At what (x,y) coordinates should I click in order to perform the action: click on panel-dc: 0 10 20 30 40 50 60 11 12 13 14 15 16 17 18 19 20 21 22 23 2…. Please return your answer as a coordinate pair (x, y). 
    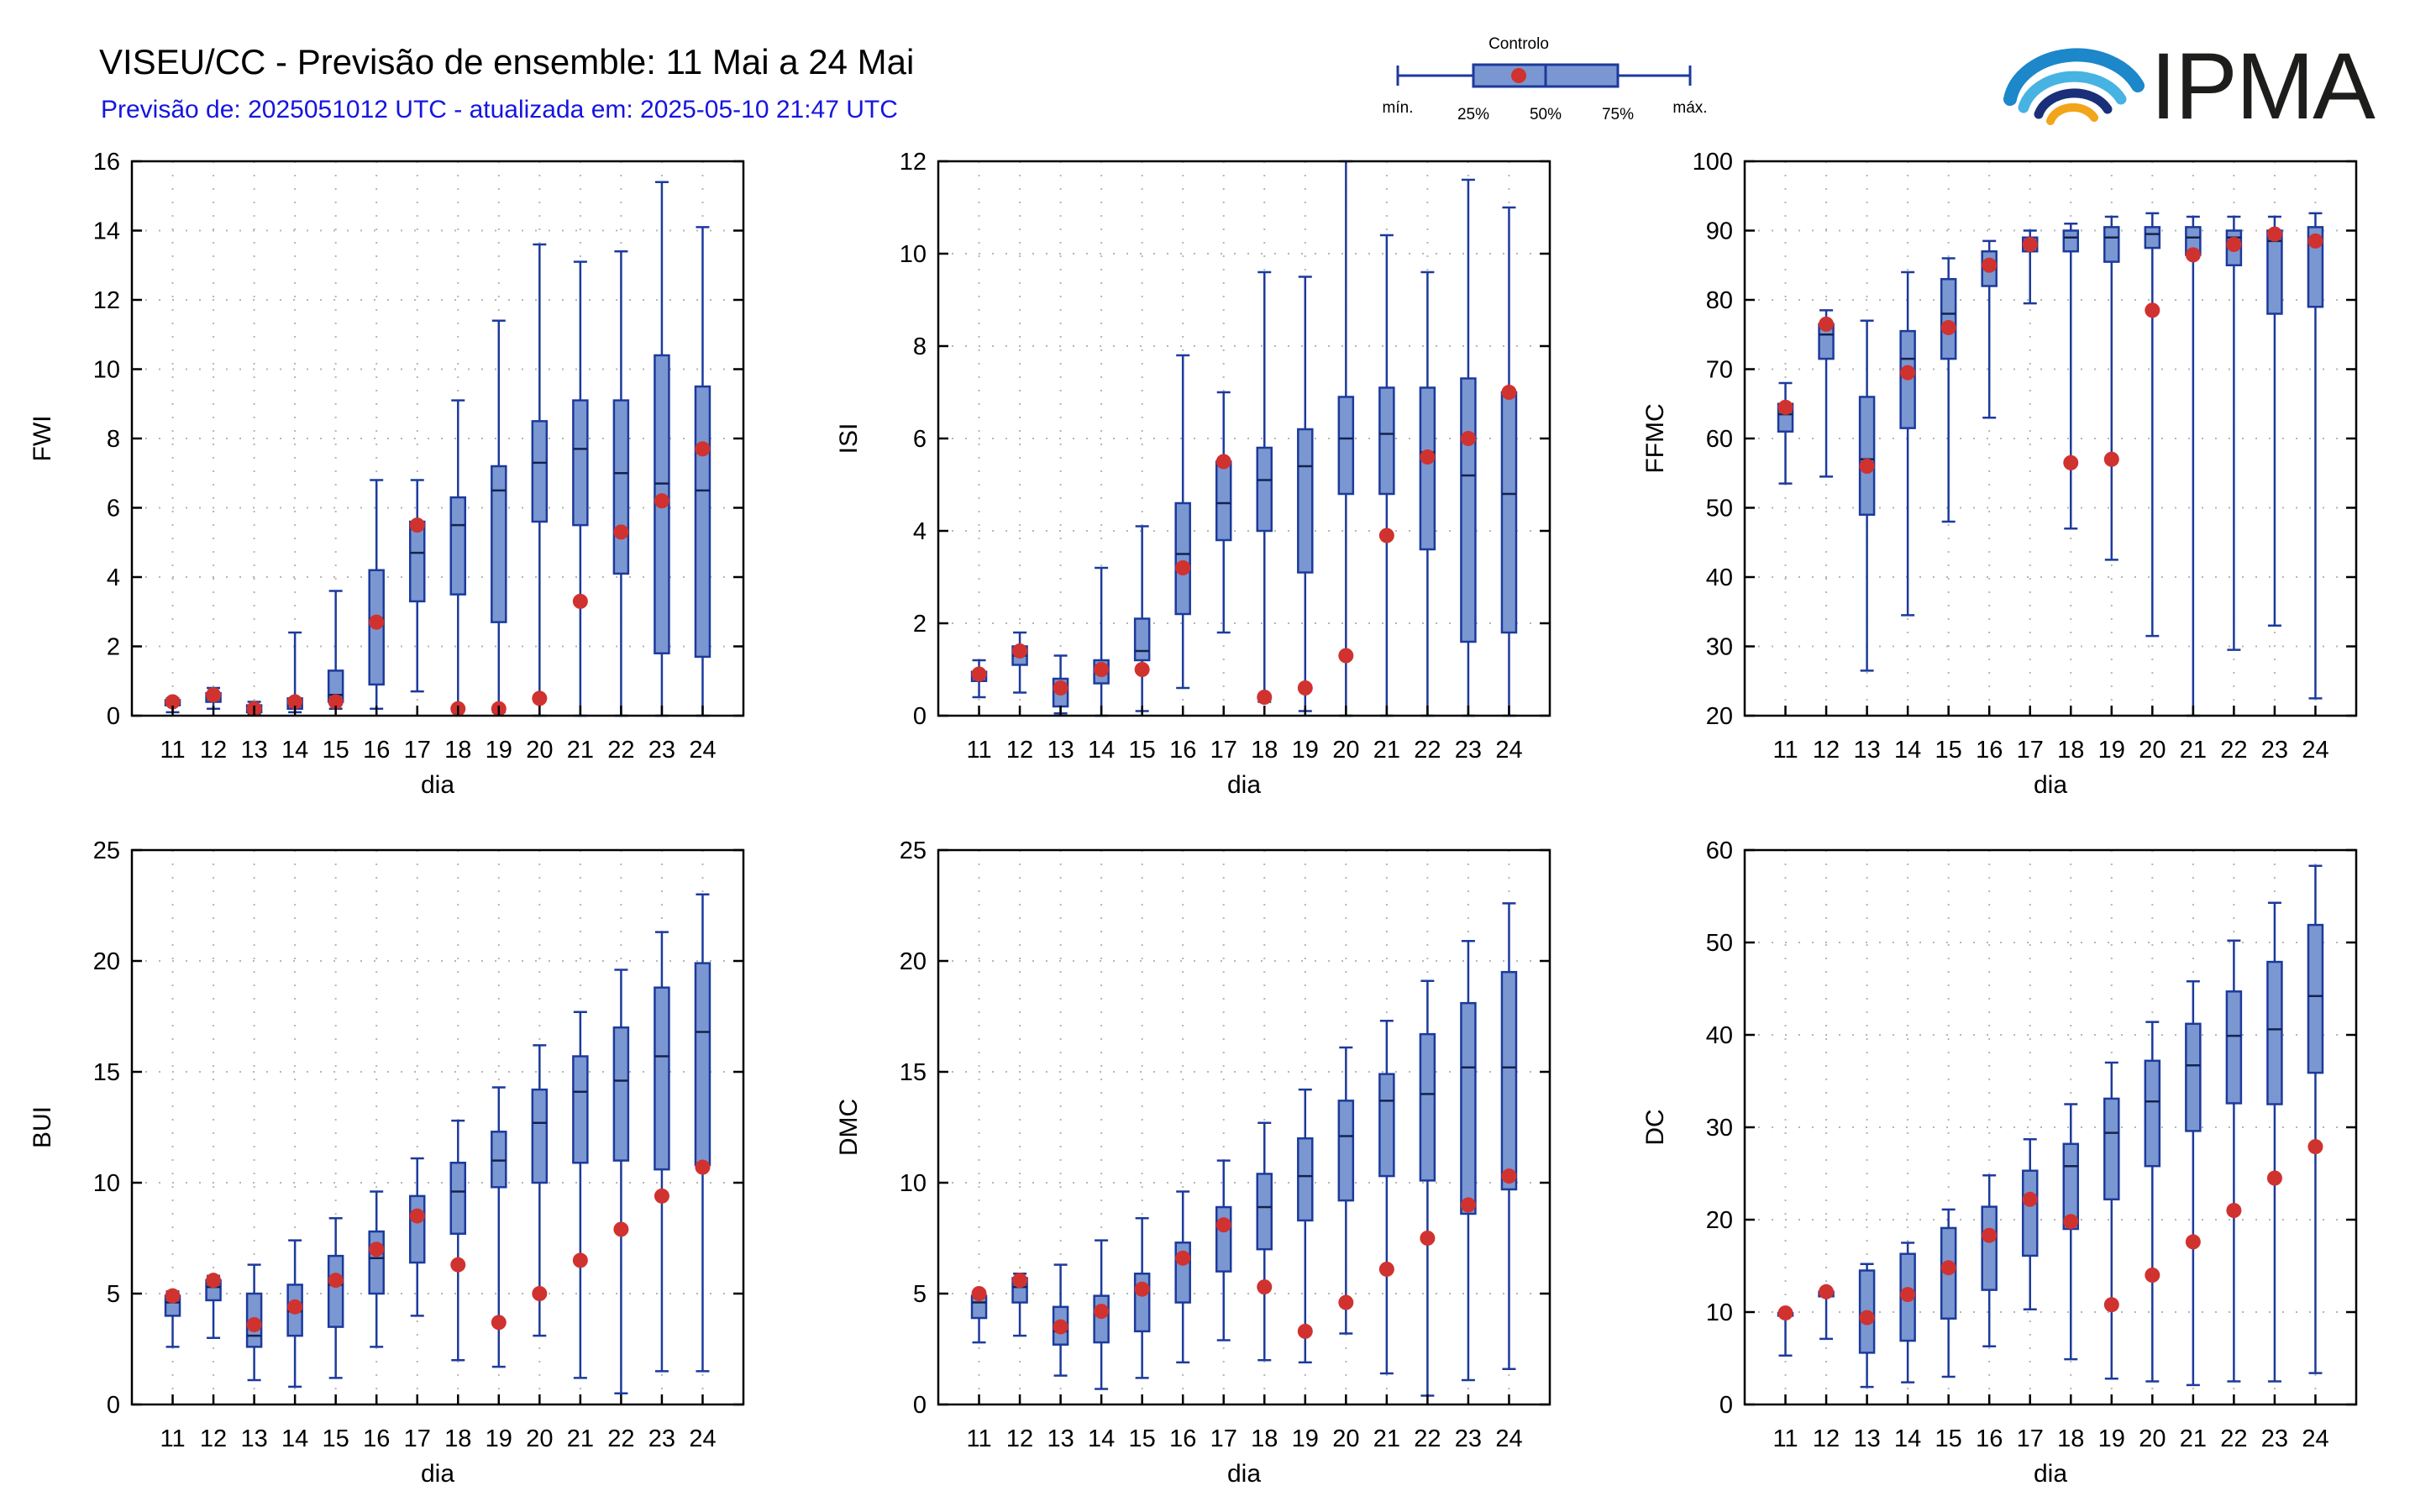
    Looking at the image, I should click on (1999, 1162).